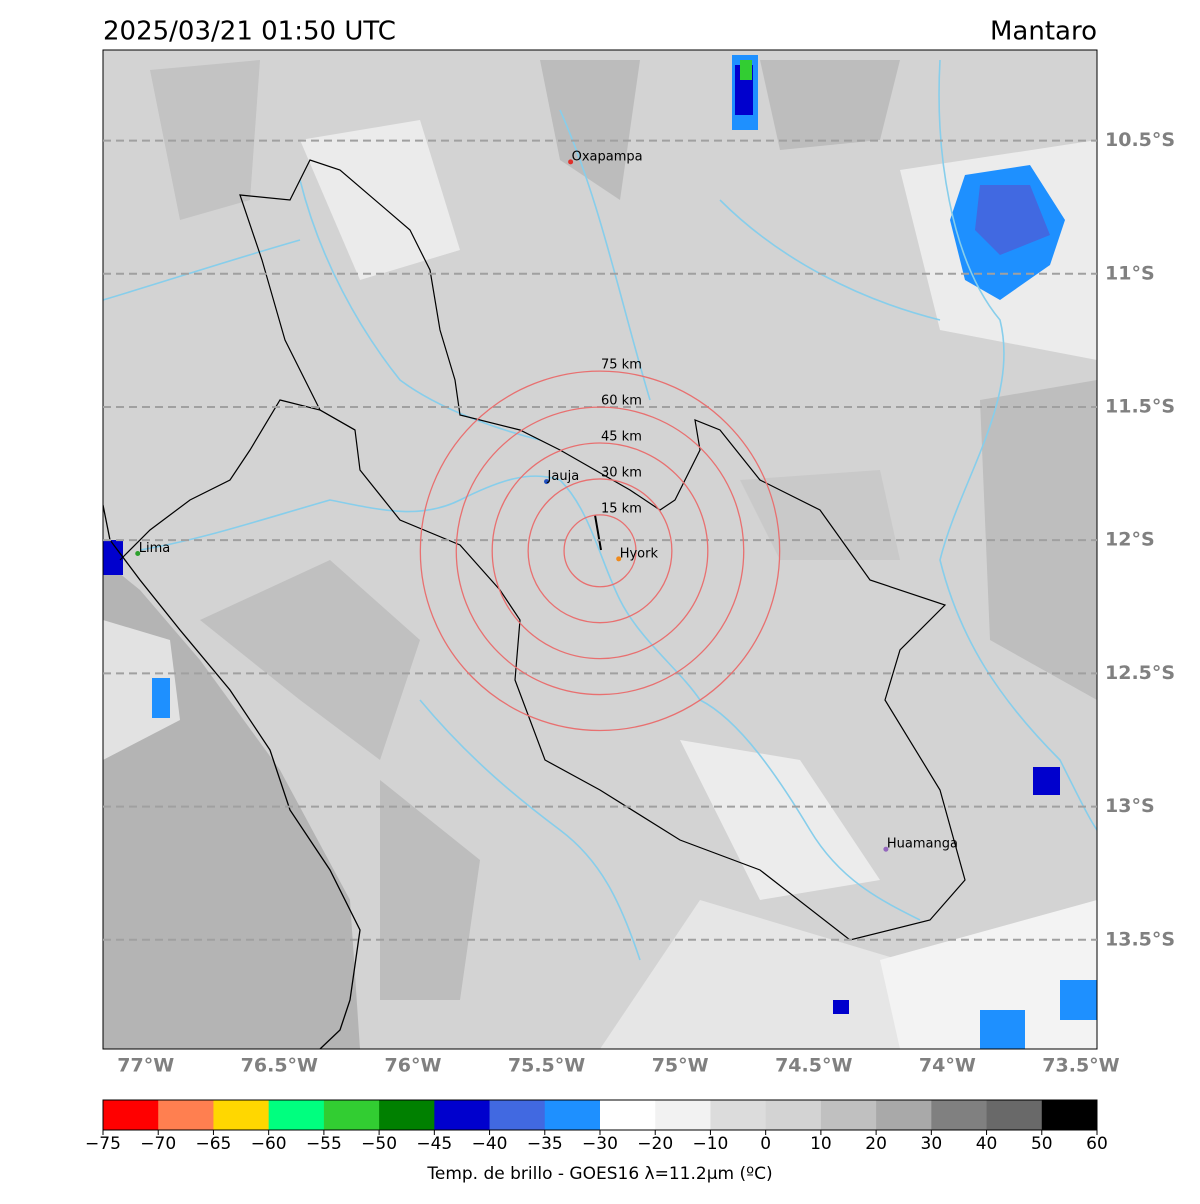 The height and width of the screenshot is (1204, 1200). What do you see at coordinates (563, 476) in the screenshot?
I see `city-label: Jauja` at bounding box center [563, 476].